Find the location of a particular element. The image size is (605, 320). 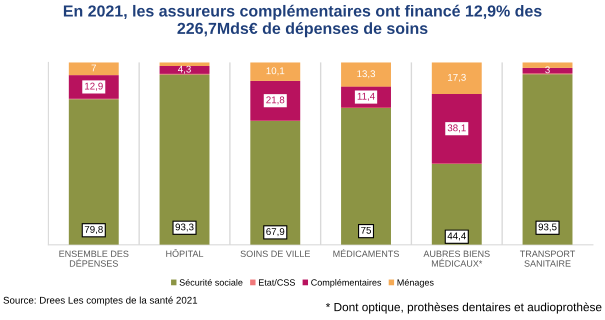

x-tick-label: HÔPITAL is located at coordinates (185, 253).